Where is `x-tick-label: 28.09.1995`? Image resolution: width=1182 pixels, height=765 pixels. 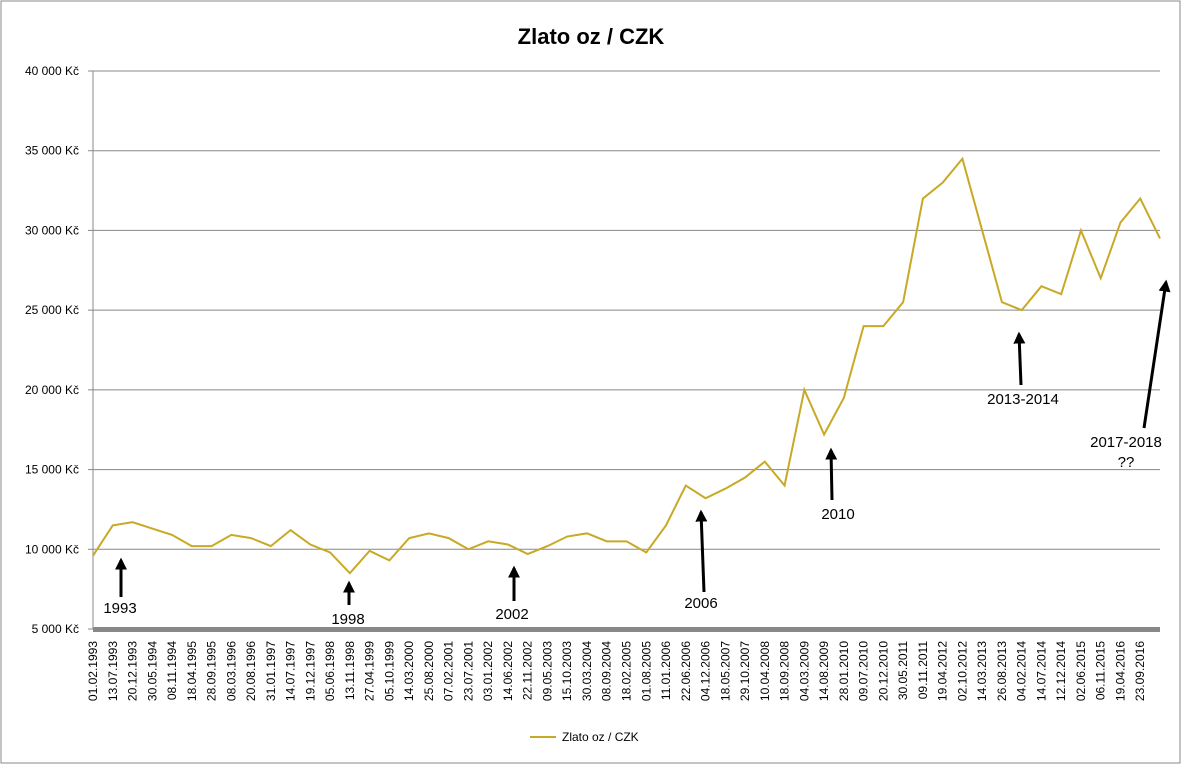 x-tick-label: 28.09.1995 is located at coordinates (212, 671).